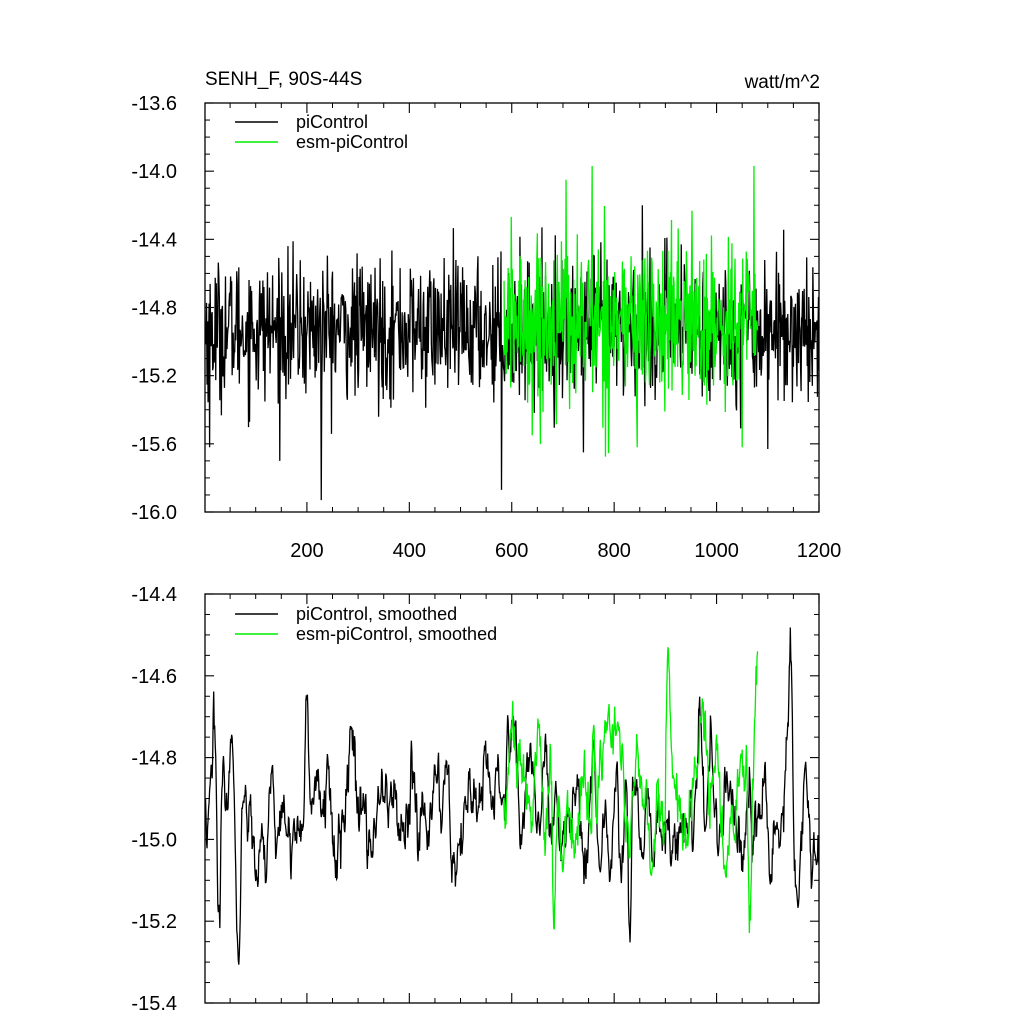 This screenshot has width=1024, height=1024. Describe the element at coordinates (332, 122) in the screenshot. I see `legend-label-picontrol: piControl` at that location.